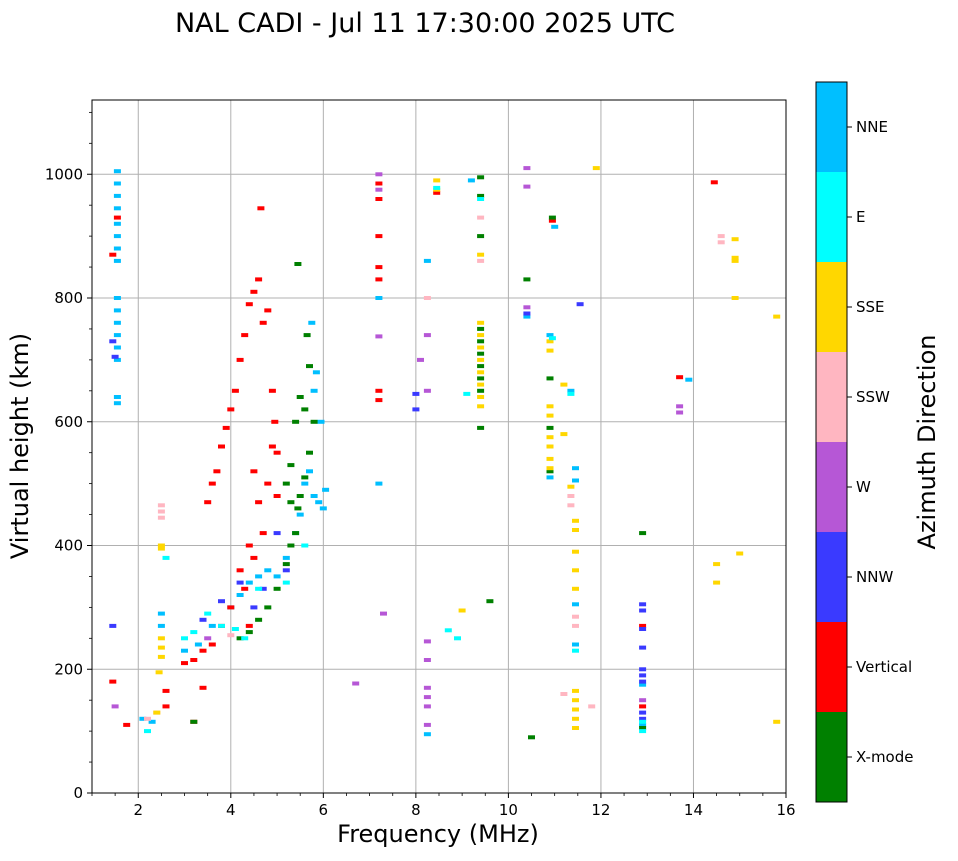 The width and height of the screenshot is (958, 861). Describe the element at coordinates (884, 757) in the screenshot. I see `colorbar-tick-label: X-mode` at that location.